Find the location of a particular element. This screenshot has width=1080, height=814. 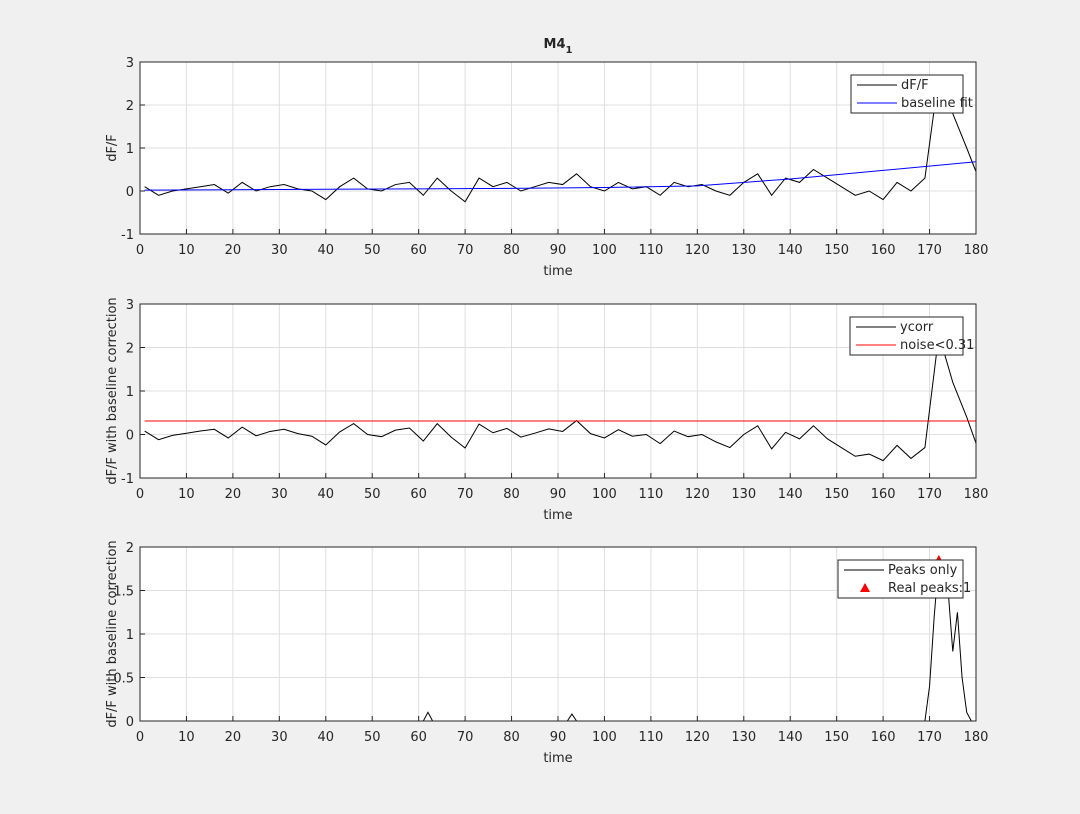

y-tick-label: 1.5 is located at coordinates (123, 592).